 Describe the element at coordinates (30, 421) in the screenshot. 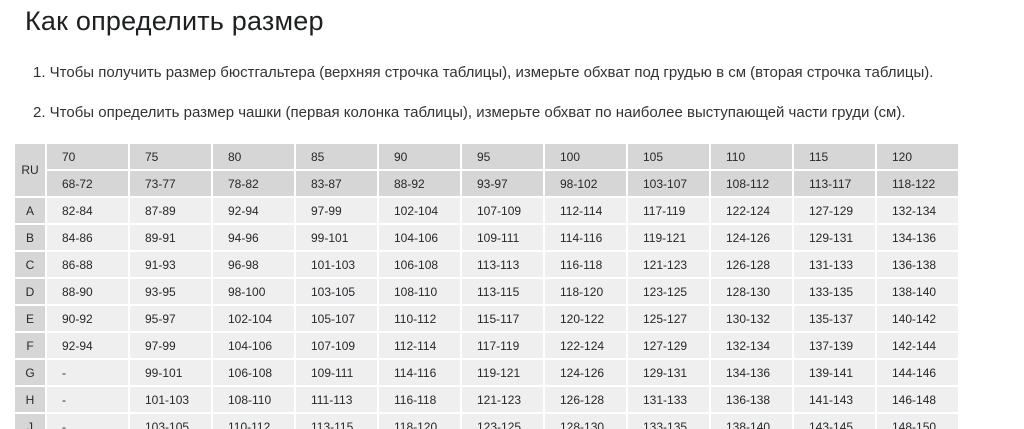

I see `cup-letter-cell: J` at that location.